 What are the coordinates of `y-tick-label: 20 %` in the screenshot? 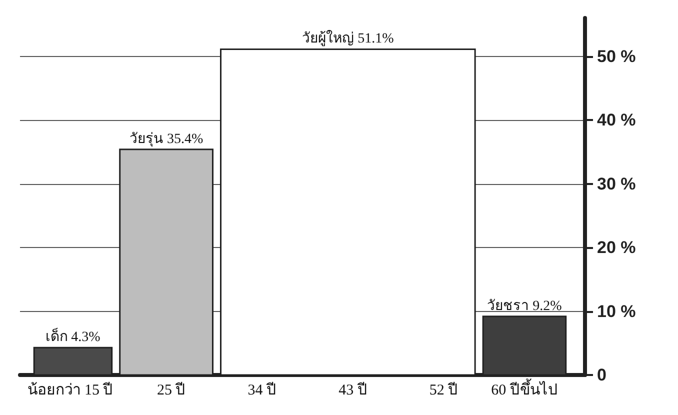 It's located at (616, 247).